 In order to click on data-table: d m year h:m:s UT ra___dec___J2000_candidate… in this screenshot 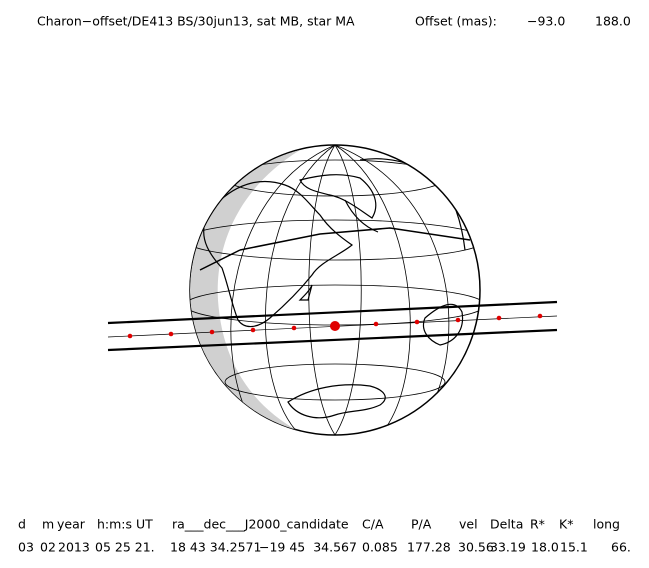, I will do `click(324, 536)`.